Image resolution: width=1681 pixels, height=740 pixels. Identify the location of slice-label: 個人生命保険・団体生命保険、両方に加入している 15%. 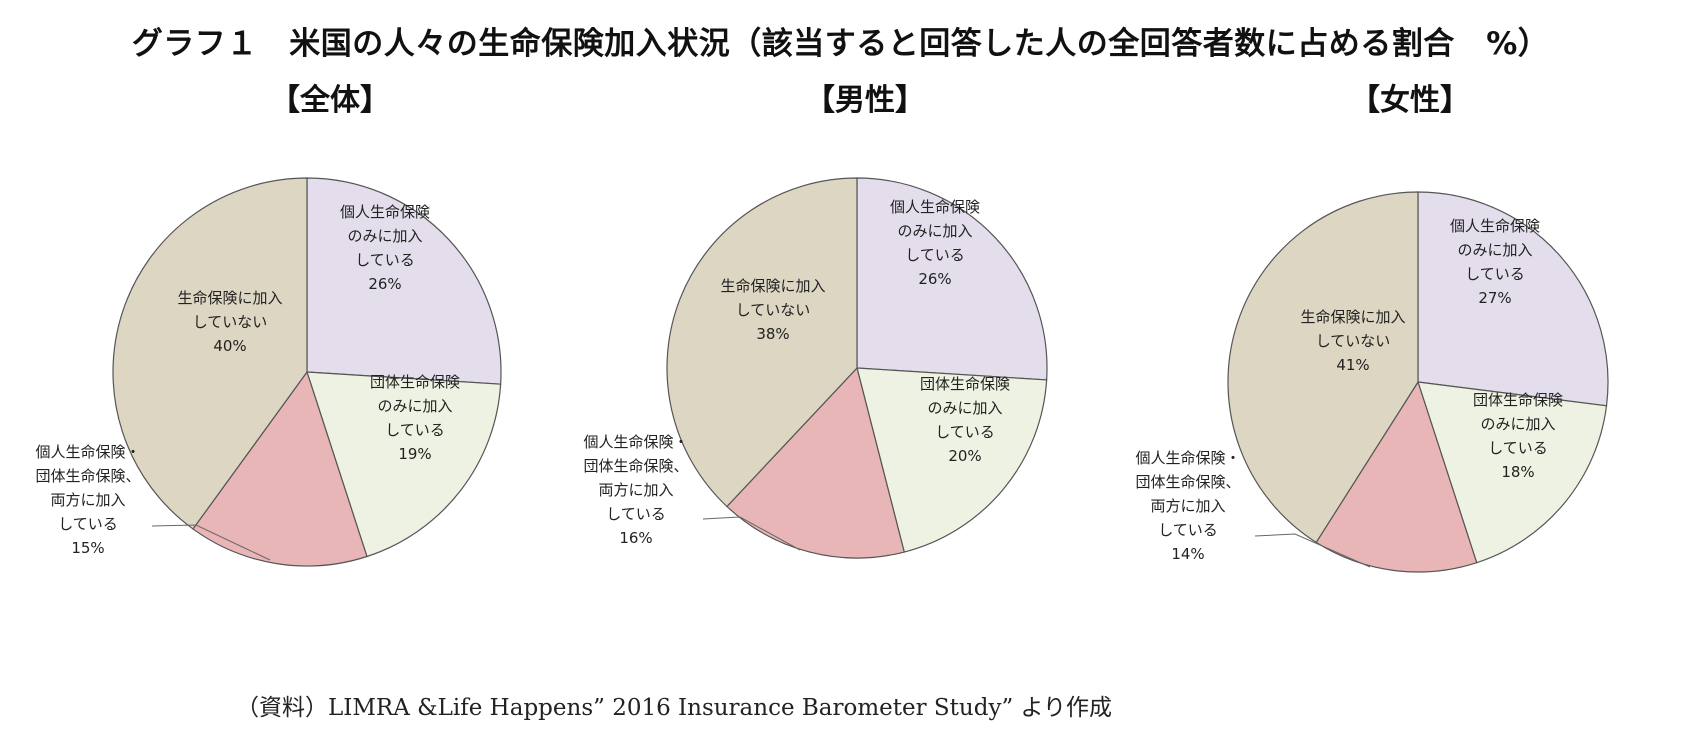
(87, 500).